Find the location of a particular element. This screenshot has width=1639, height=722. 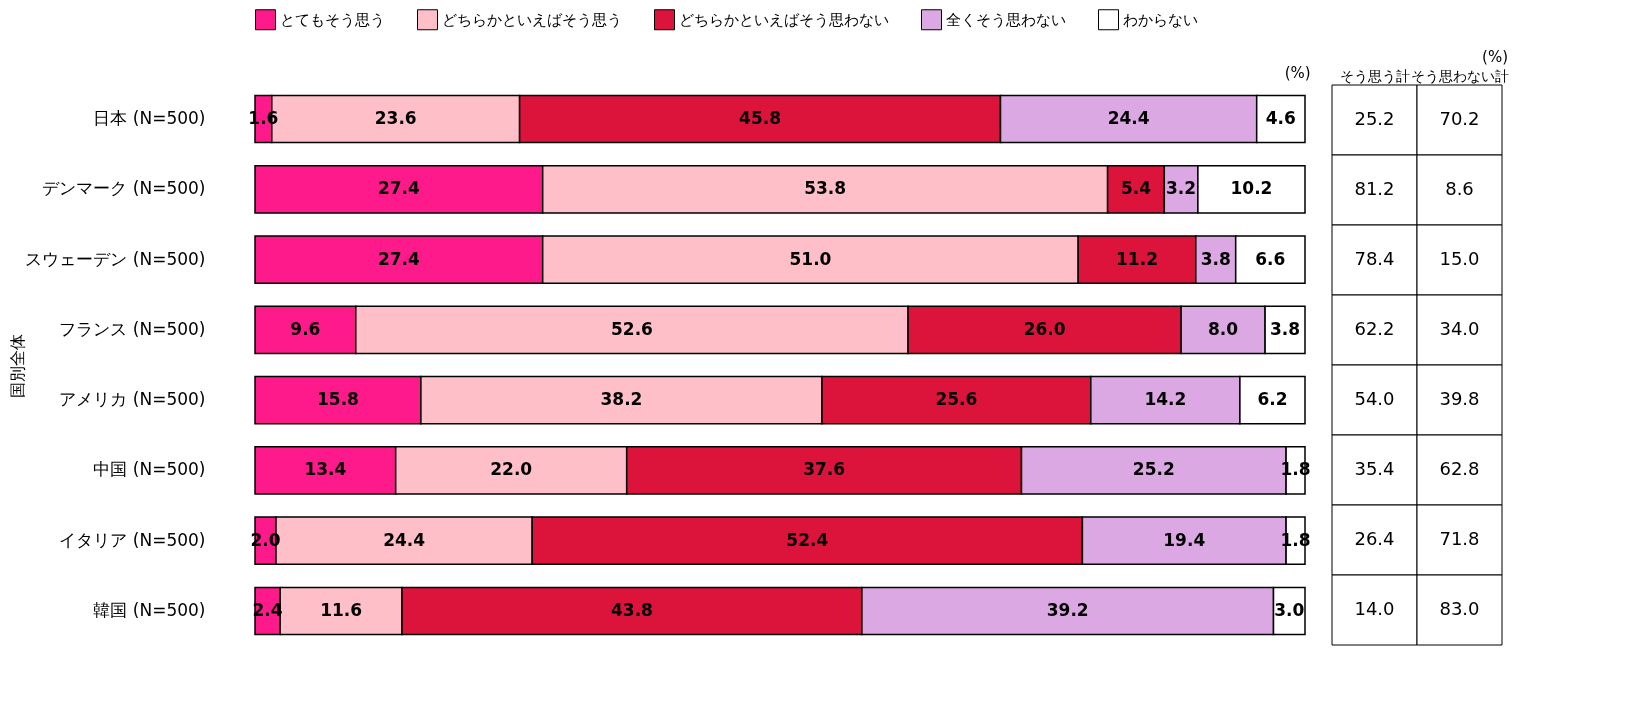

data-label: 83.0 is located at coordinates (1459, 608).